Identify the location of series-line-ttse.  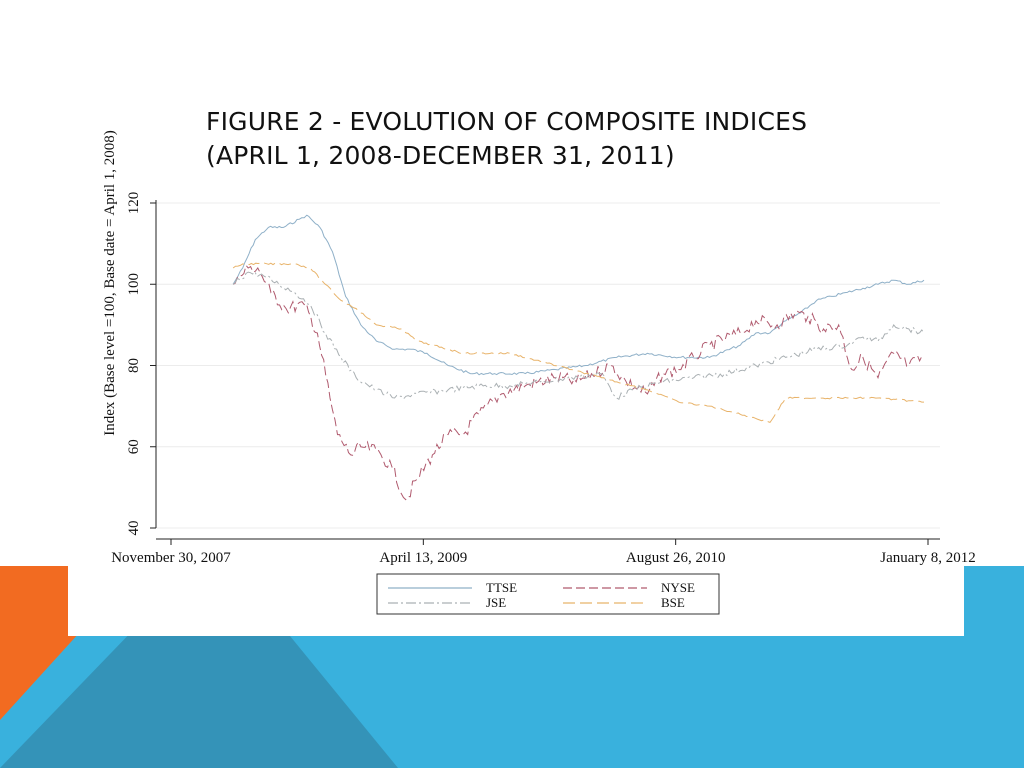
(578, 295).